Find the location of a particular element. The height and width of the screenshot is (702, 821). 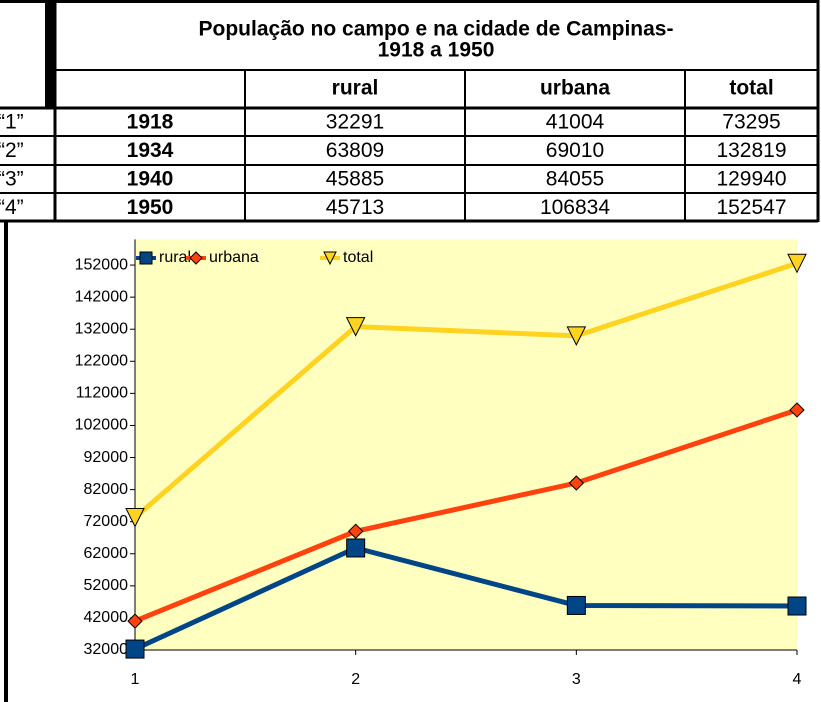

cell-value: 45885 is located at coordinates (355, 179).